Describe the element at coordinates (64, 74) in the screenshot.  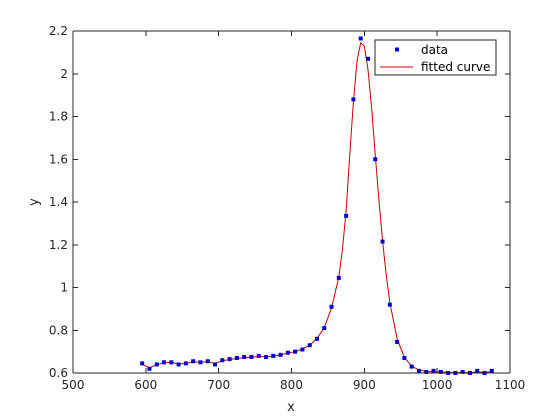
I see `y-tick-label: 2` at that location.